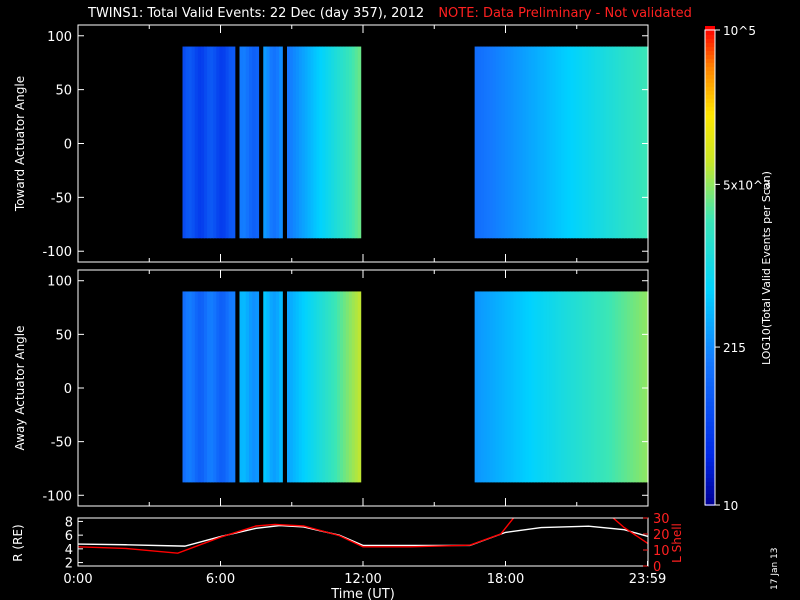 The image size is (800, 600). What do you see at coordinates (69, 550) in the screenshot?
I see `y-tick-label: 4` at bounding box center [69, 550].